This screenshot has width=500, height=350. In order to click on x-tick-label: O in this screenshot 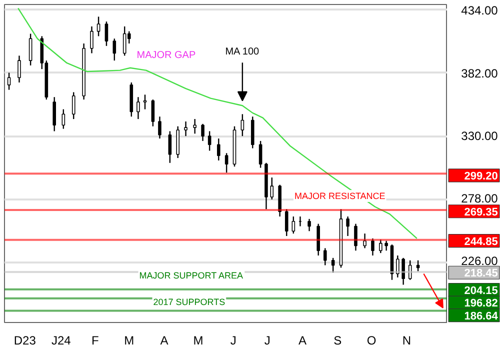, I will do `click(371, 341)`.